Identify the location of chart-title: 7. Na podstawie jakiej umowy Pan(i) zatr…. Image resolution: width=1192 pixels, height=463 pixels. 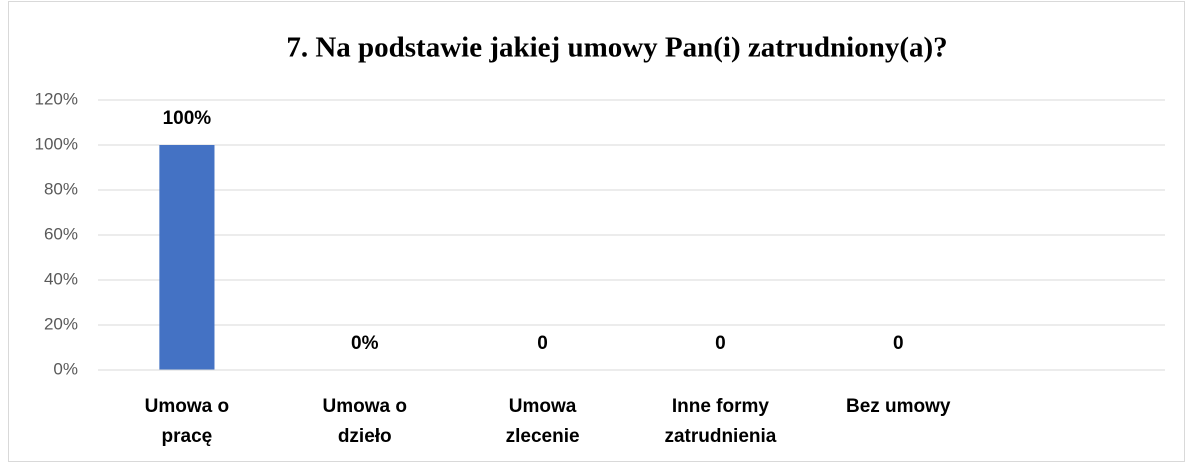
(616, 48).